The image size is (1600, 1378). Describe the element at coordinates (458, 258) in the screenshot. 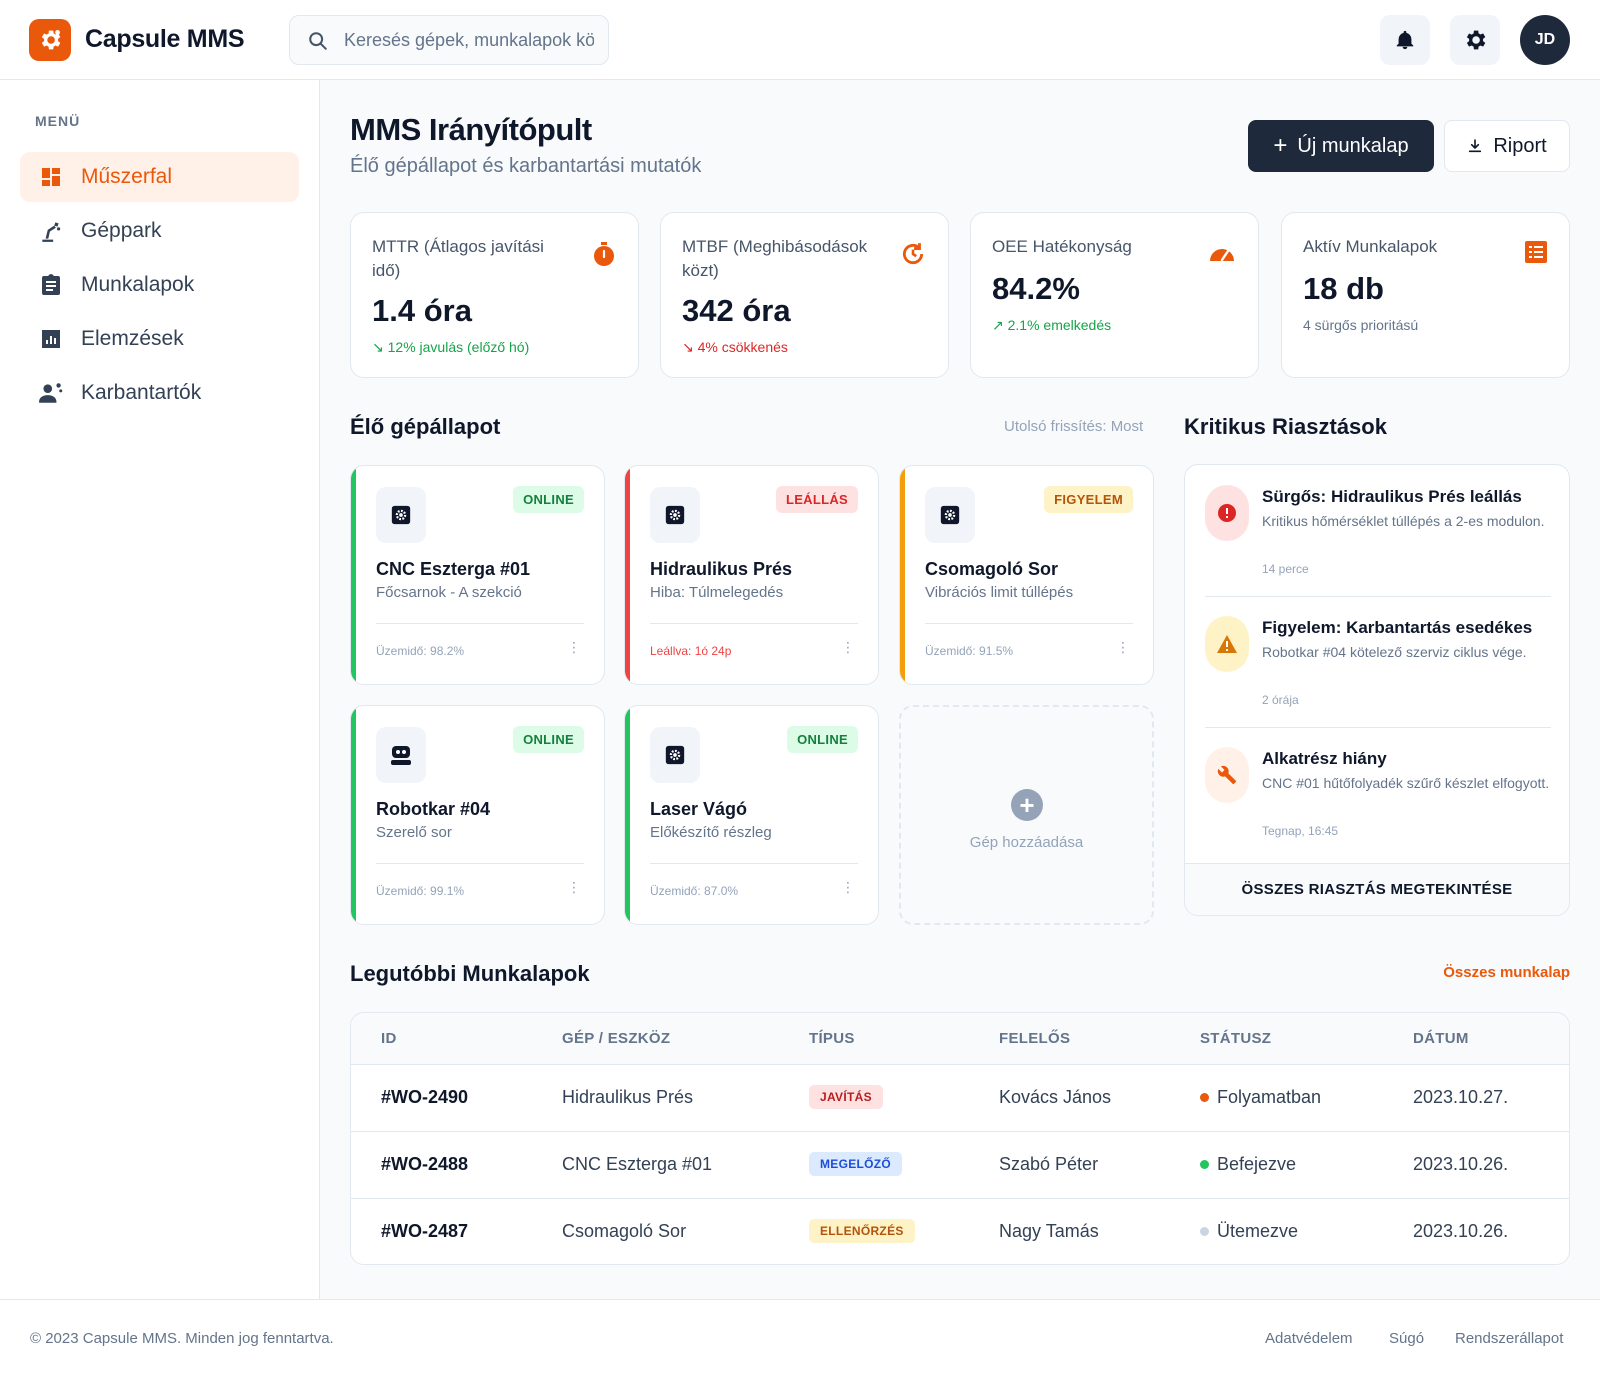

I see `kpi-label: MTTR (Átlagos javítási idő)` at that location.